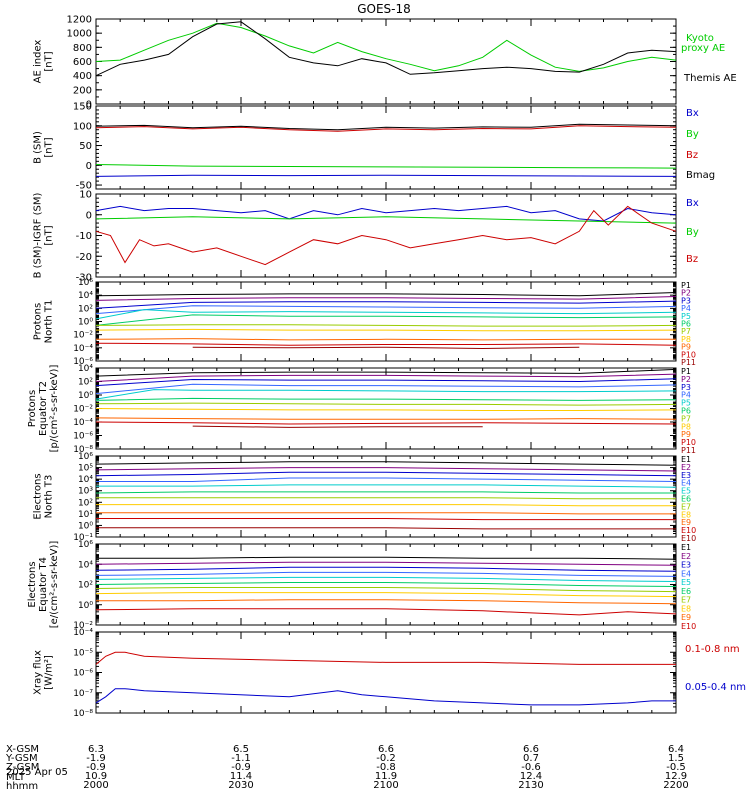  I want to click on y-tick-label: 150, so click(82, 107).